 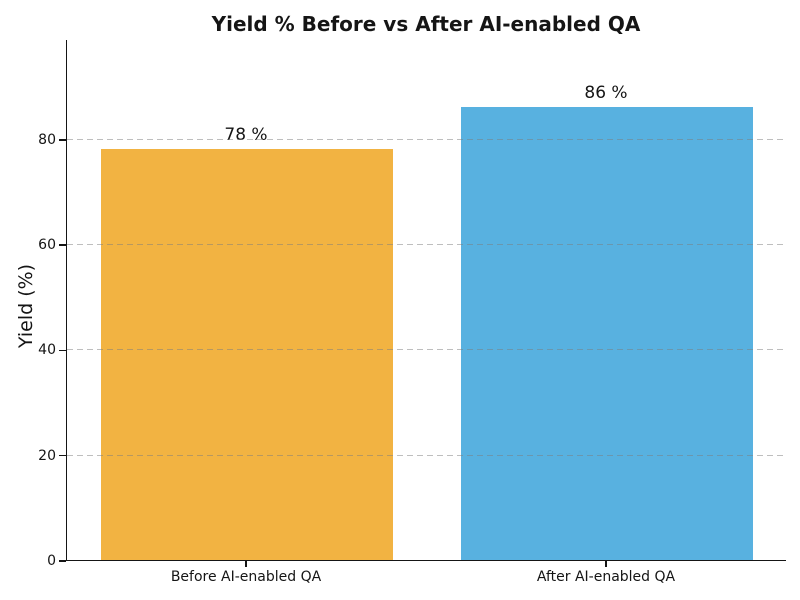 What do you see at coordinates (246, 577) in the screenshot?
I see `x-tick-label: Before AI-enabled QA` at bounding box center [246, 577].